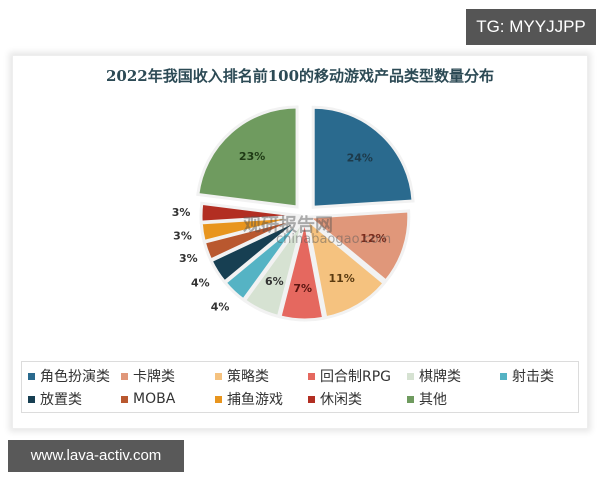 This screenshot has width=600, height=480. I want to click on pie-slice-label: 6%, so click(274, 281).